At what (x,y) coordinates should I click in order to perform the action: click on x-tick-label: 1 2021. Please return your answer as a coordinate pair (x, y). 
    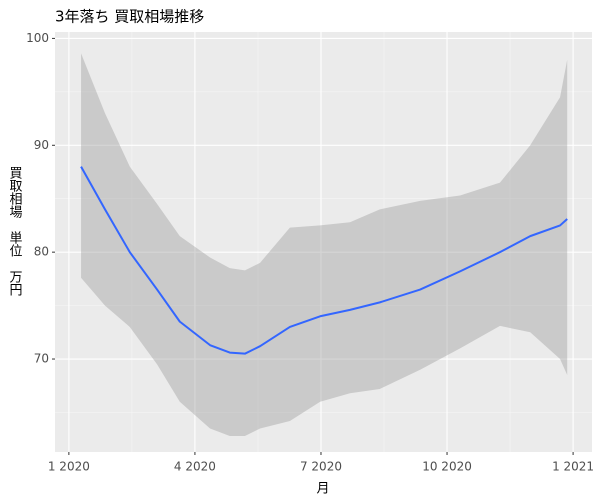
    Looking at the image, I should click on (573, 467).